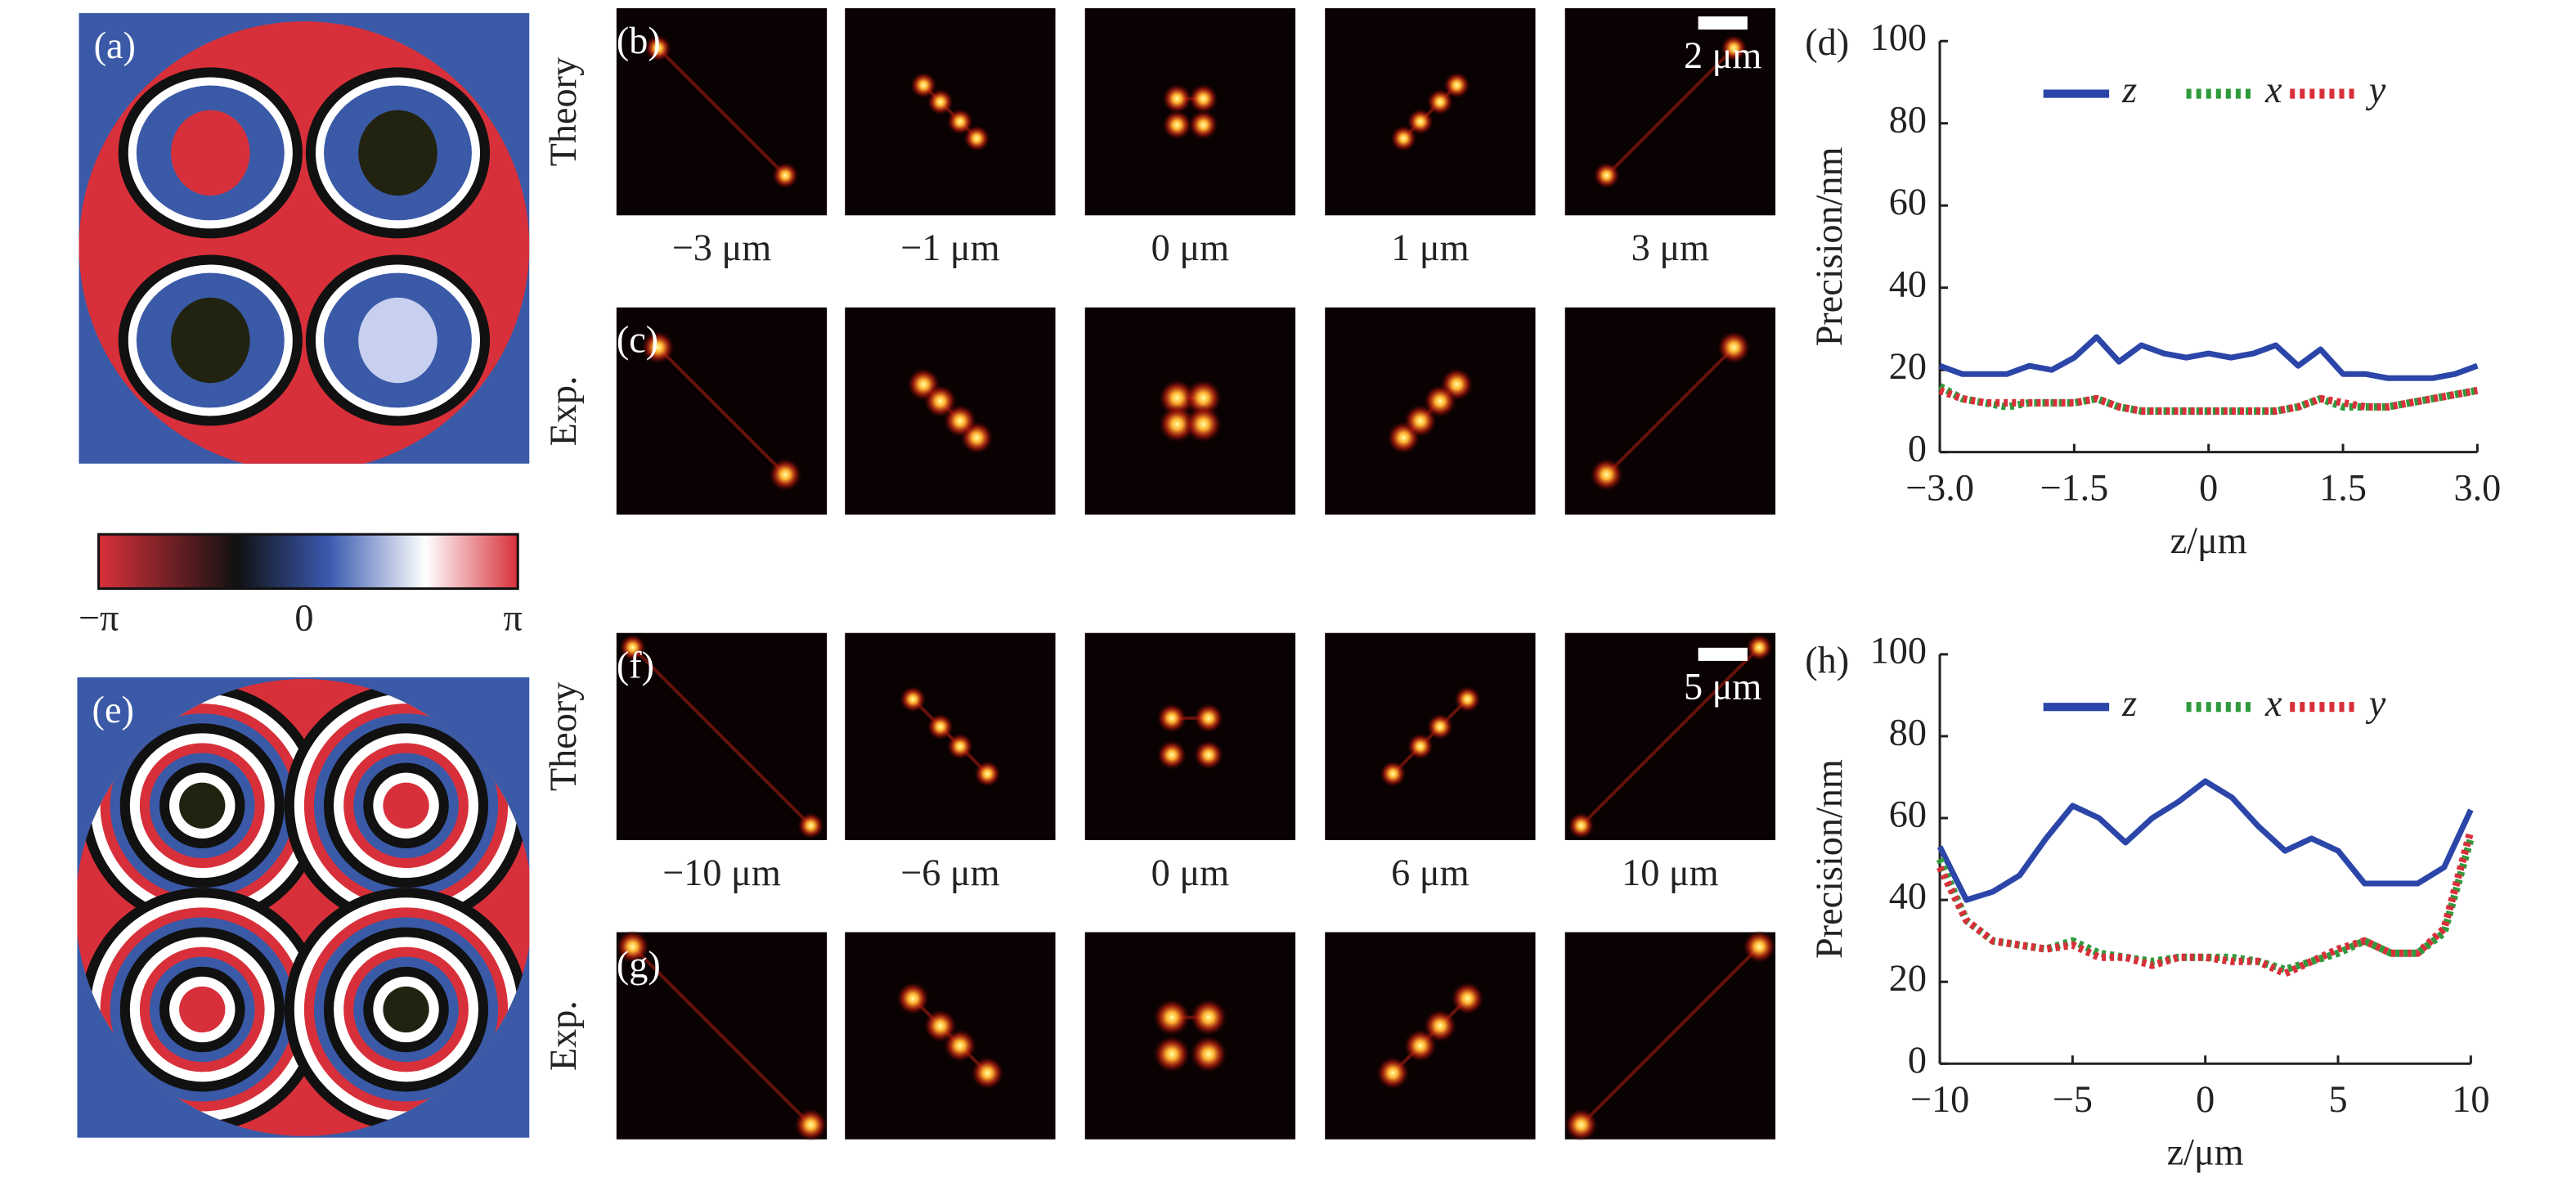 This screenshot has height=1187, width=2576. I want to click on panel-label: (d), so click(1827, 42).